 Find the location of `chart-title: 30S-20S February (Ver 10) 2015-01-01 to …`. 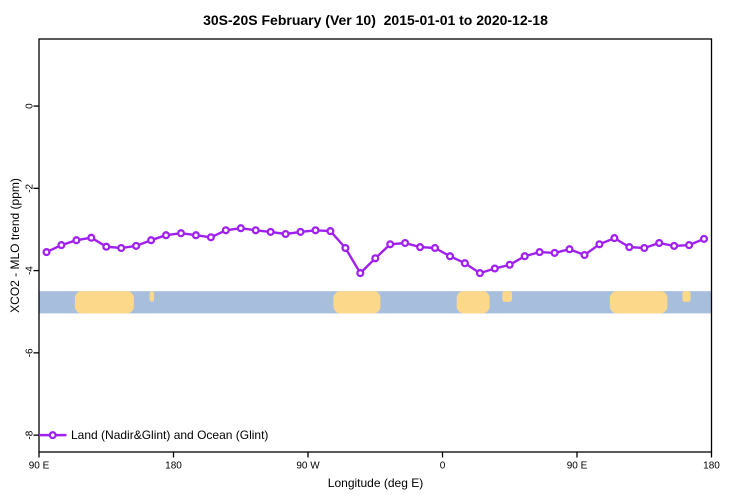

chart-title: 30S-20S February (Ver 10) 2015-01-01 to … is located at coordinates (375, 20).